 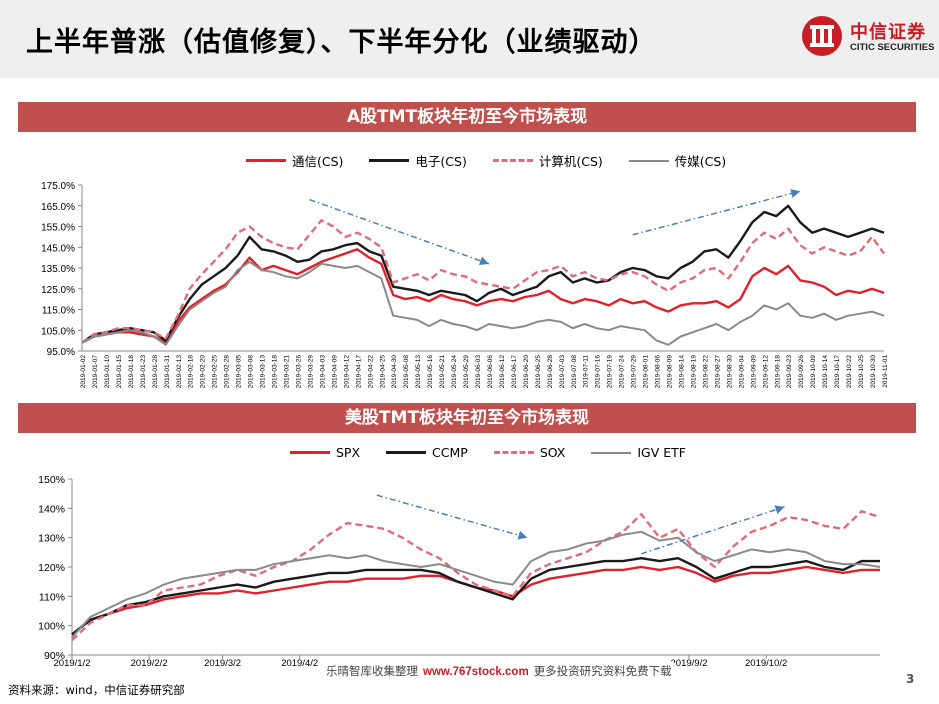 I want to click on chart-a-trend-arrow, so click(x=399, y=231).